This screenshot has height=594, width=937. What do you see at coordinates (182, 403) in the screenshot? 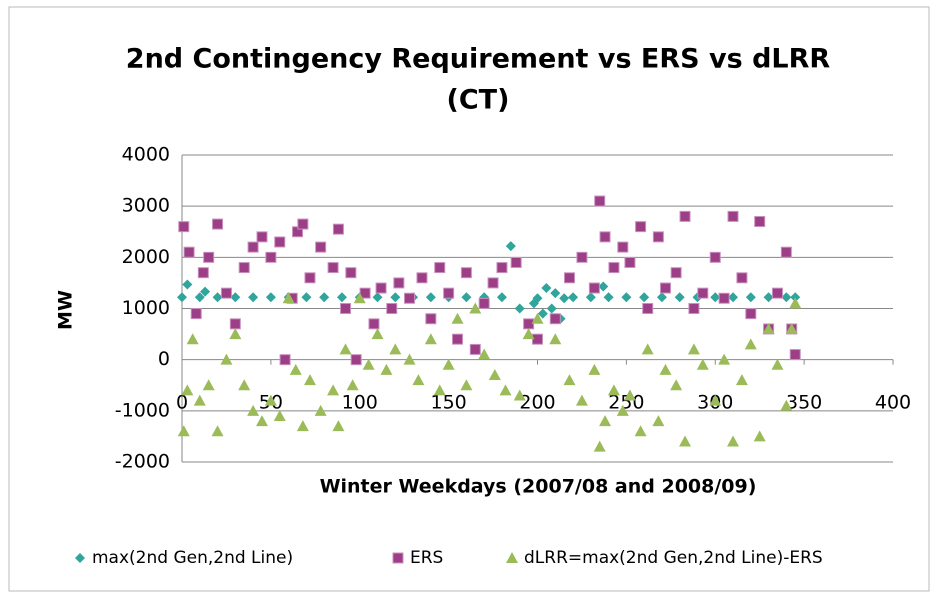
I see `x-tick-label: 0` at bounding box center [182, 403].